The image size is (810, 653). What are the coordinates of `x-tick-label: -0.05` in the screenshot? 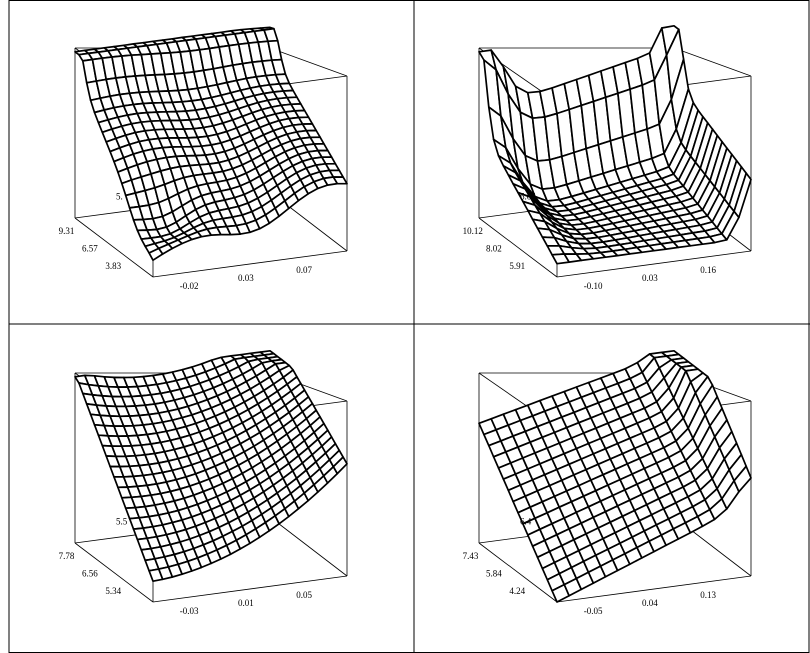 It's located at (593, 611).